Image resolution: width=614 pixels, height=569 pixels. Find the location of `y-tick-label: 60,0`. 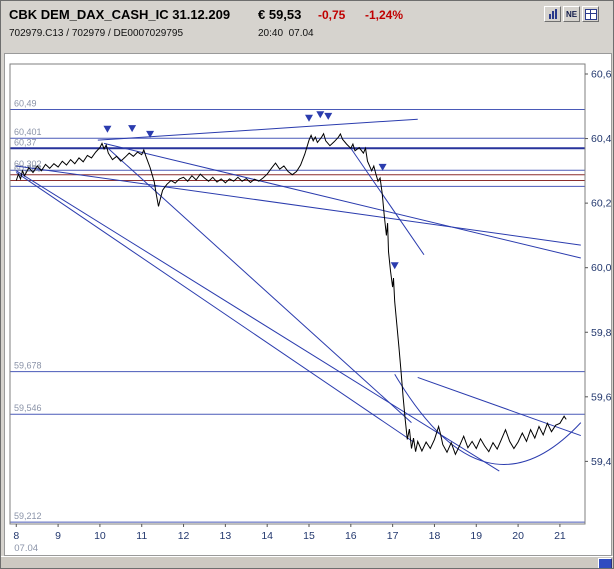

y-tick-label: 60,0 is located at coordinates (601, 268).